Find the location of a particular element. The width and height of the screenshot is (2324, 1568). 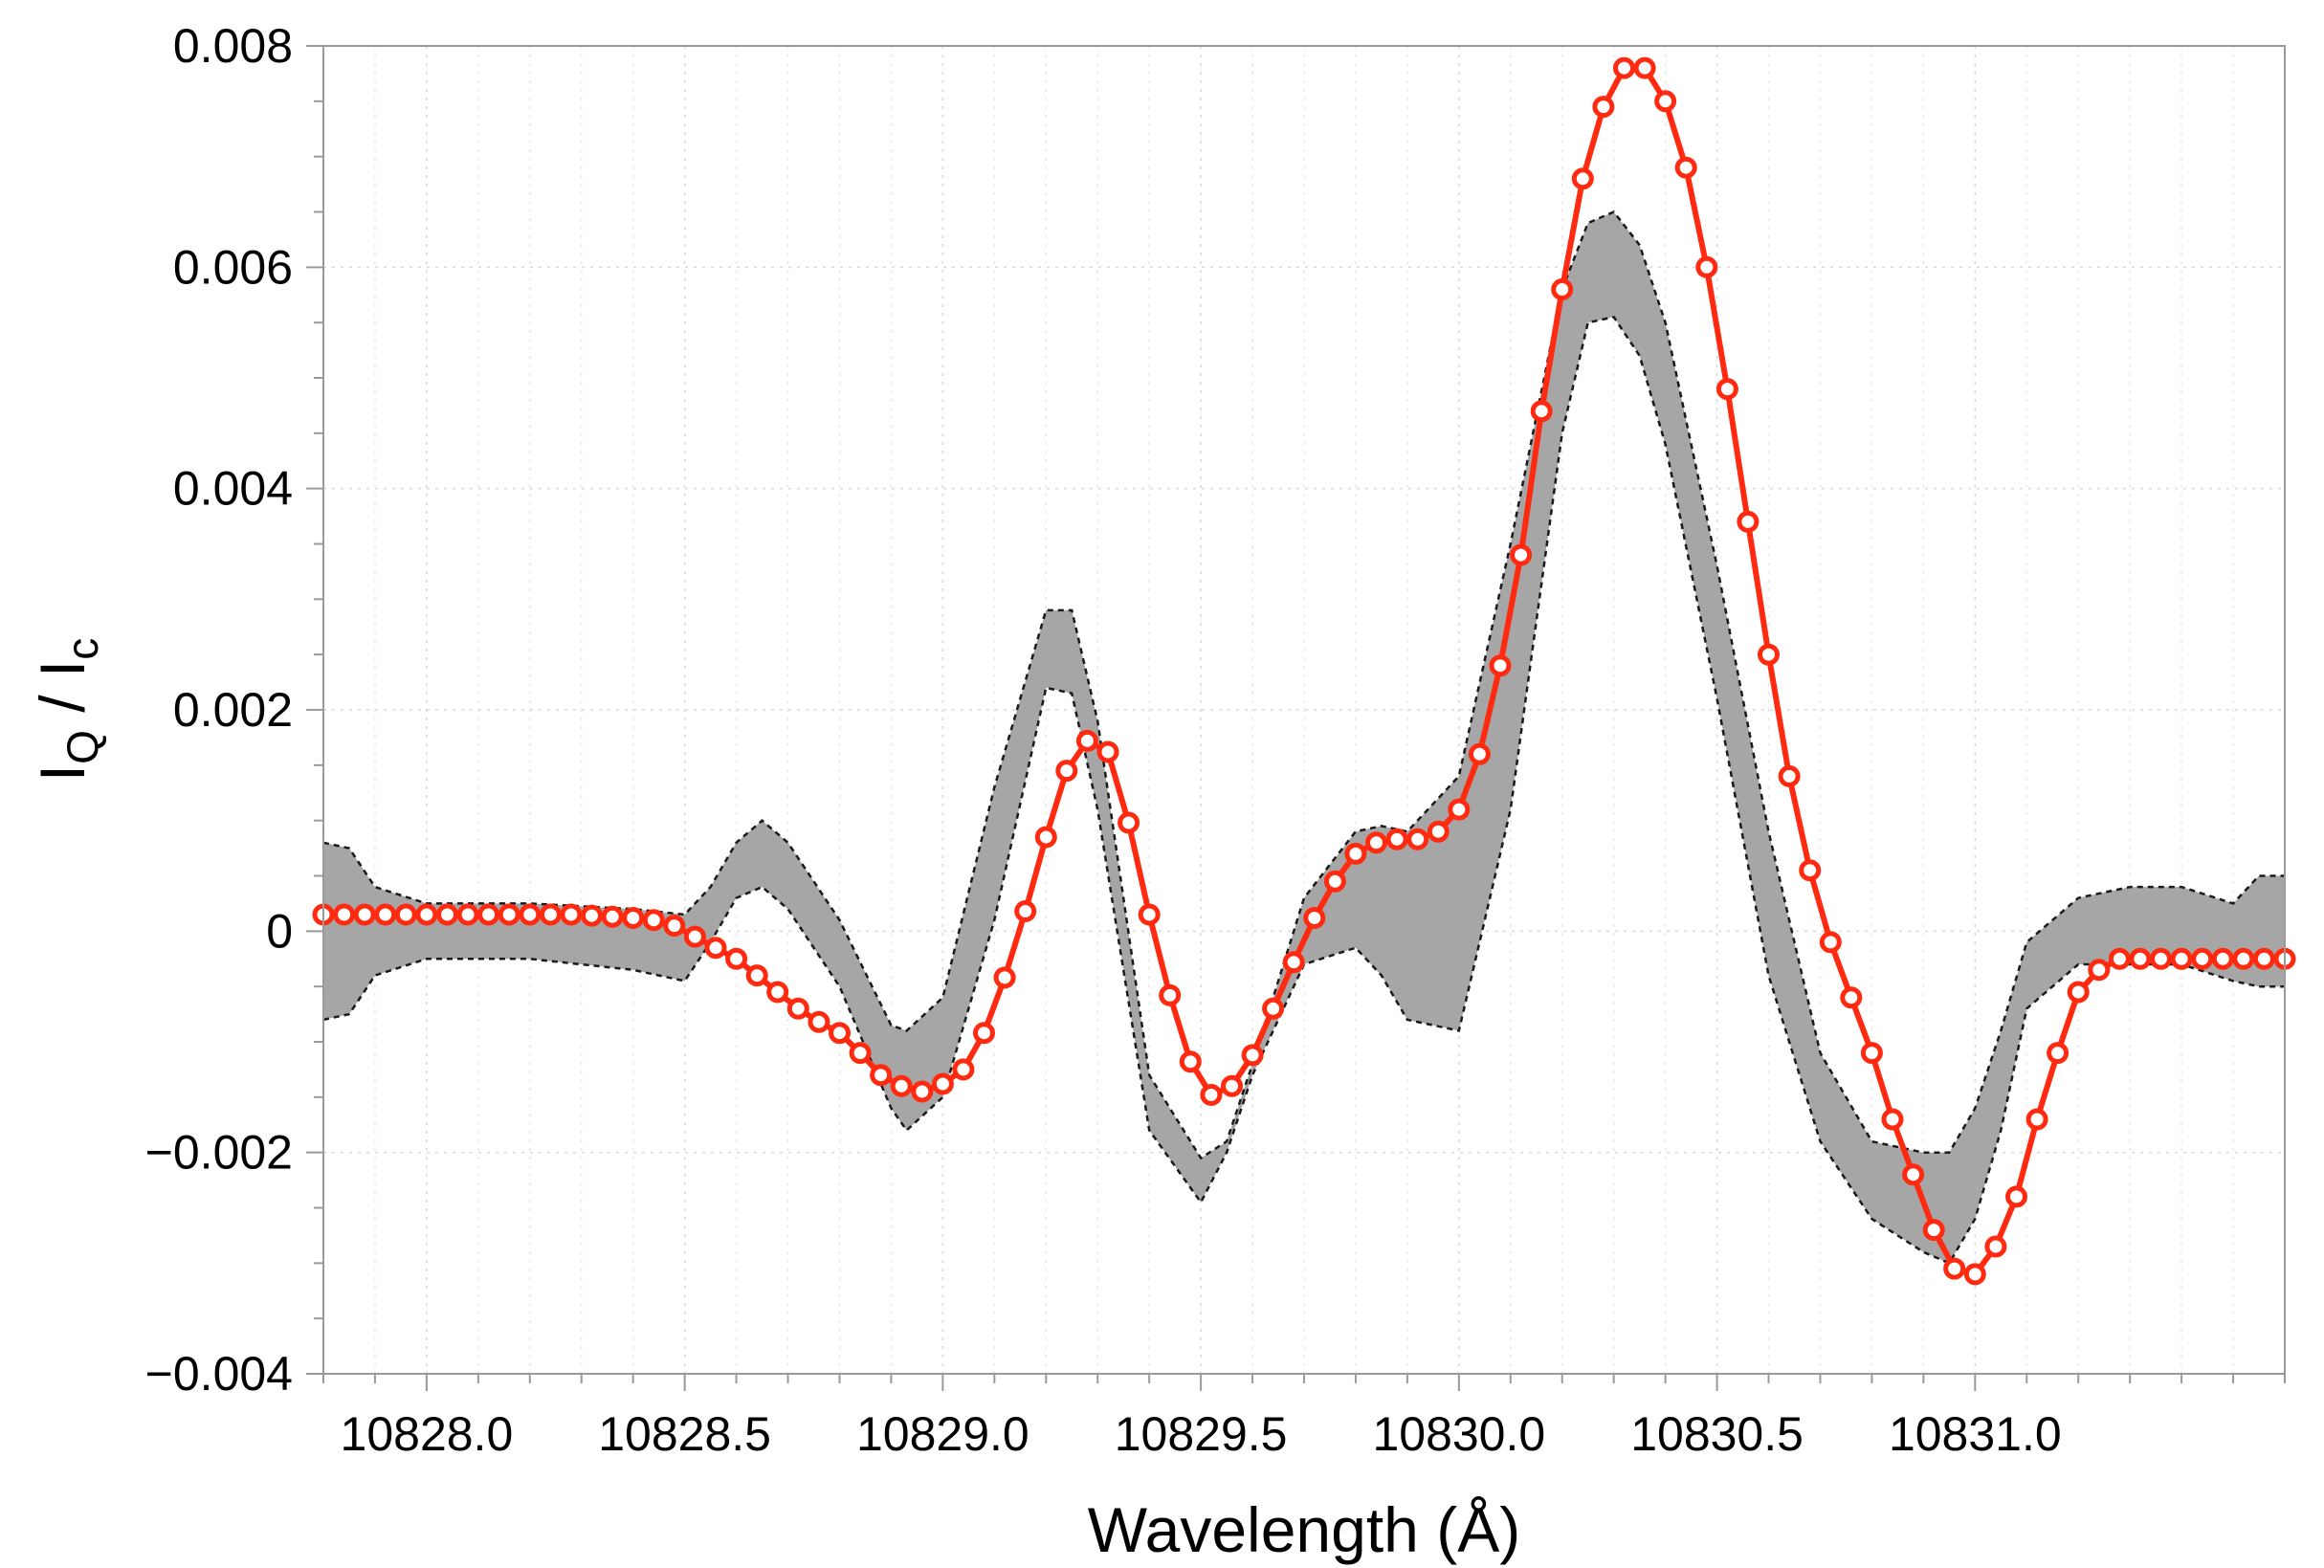

y-axis-title-sub-c: c is located at coordinates (82, 649).